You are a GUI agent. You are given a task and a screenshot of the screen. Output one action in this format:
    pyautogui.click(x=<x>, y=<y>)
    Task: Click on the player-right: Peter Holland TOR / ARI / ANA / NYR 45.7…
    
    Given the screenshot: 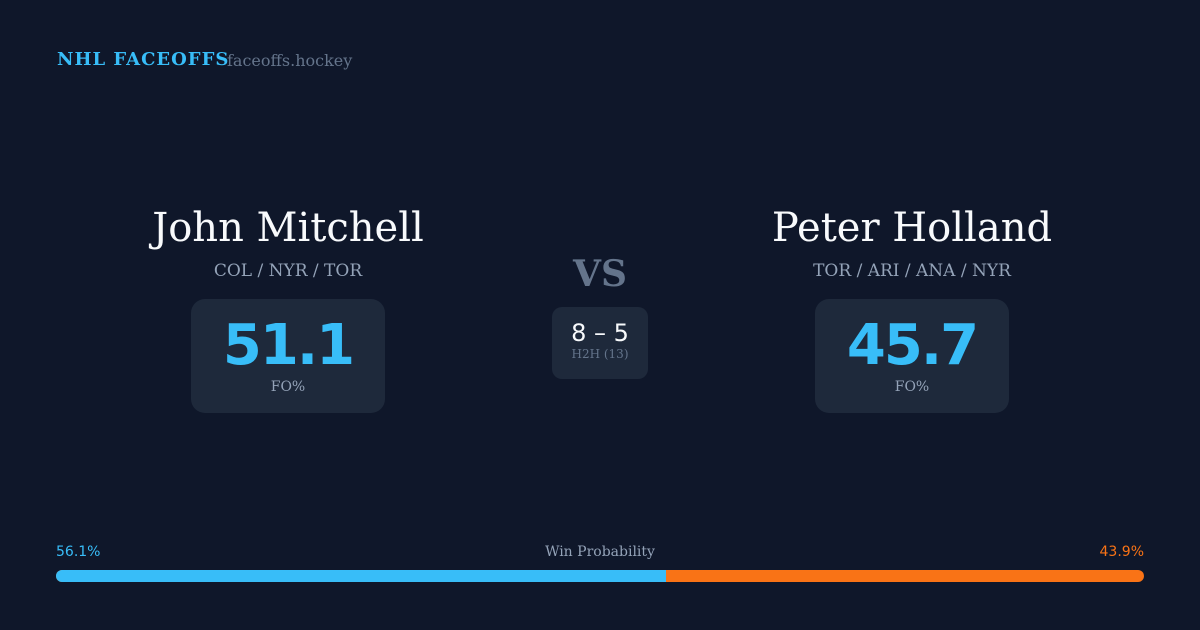 What is the action you would take?
    pyautogui.click(x=912, y=309)
    